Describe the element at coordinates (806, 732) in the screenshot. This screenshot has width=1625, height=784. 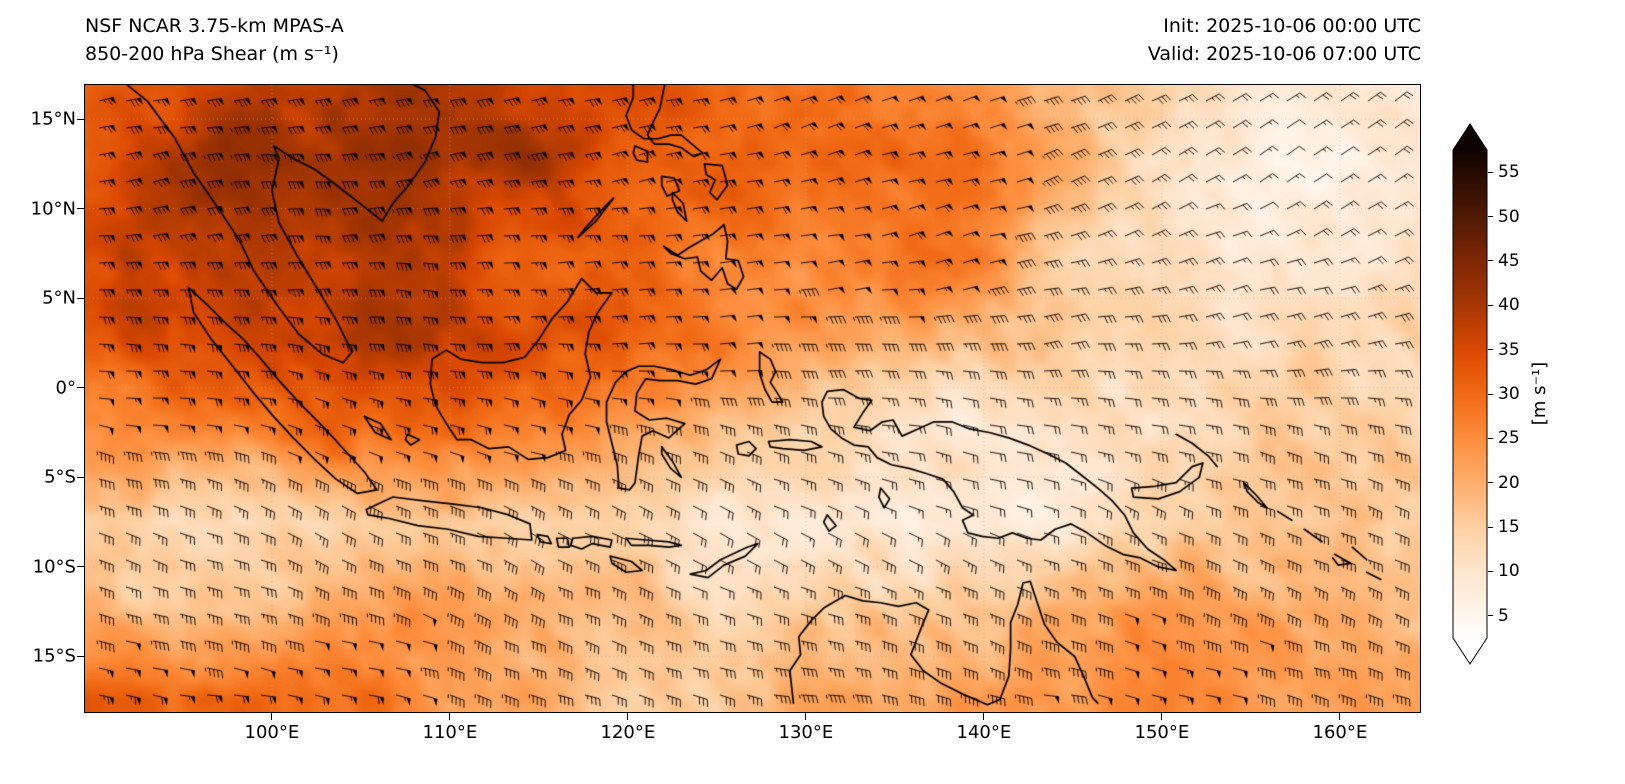
I see `x-tick-label: 130°E` at that location.